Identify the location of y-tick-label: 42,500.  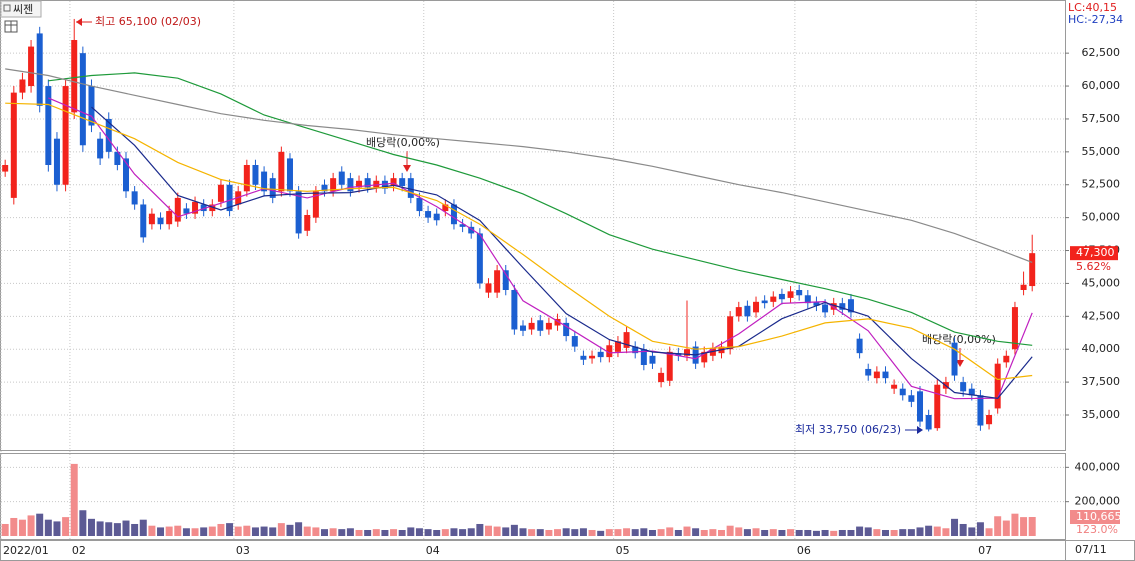
(1101, 315).